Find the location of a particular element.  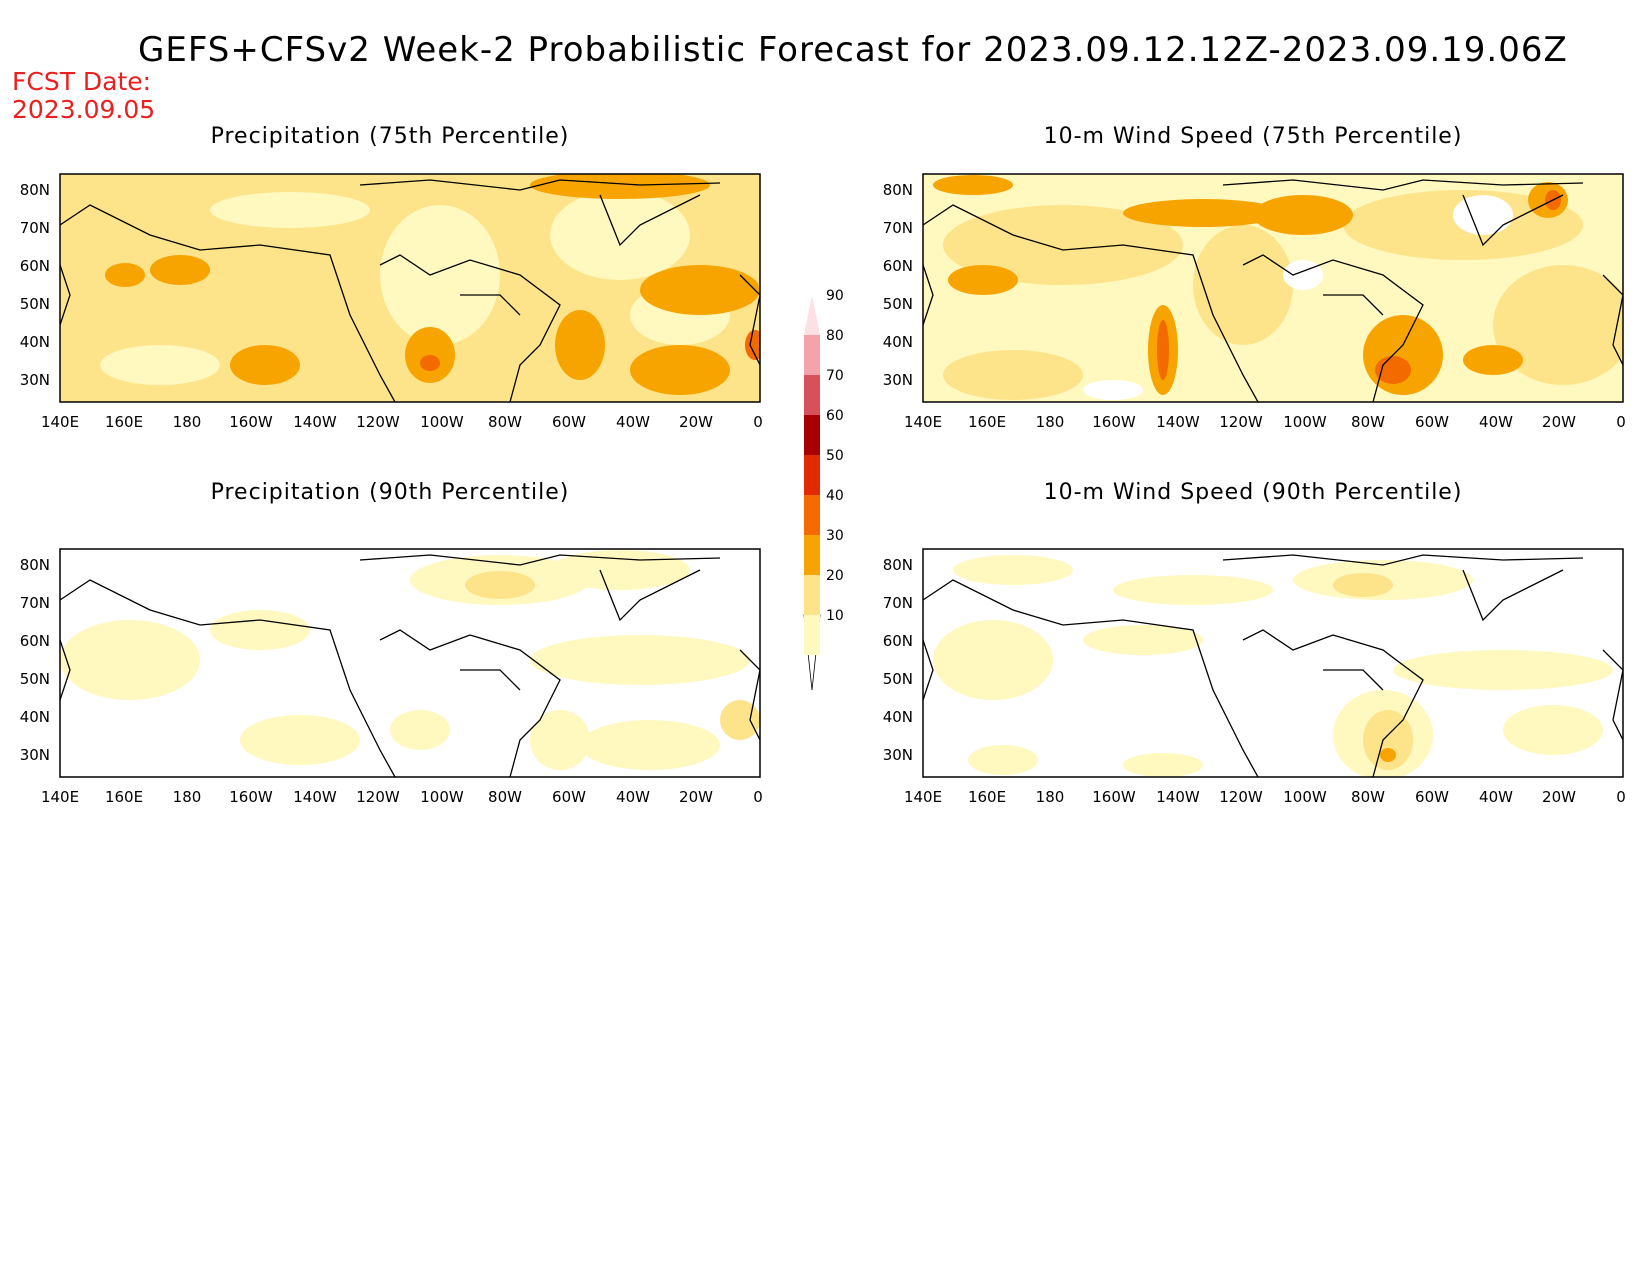

fcst-date-value: 2023.09.05 is located at coordinates (84, 109).